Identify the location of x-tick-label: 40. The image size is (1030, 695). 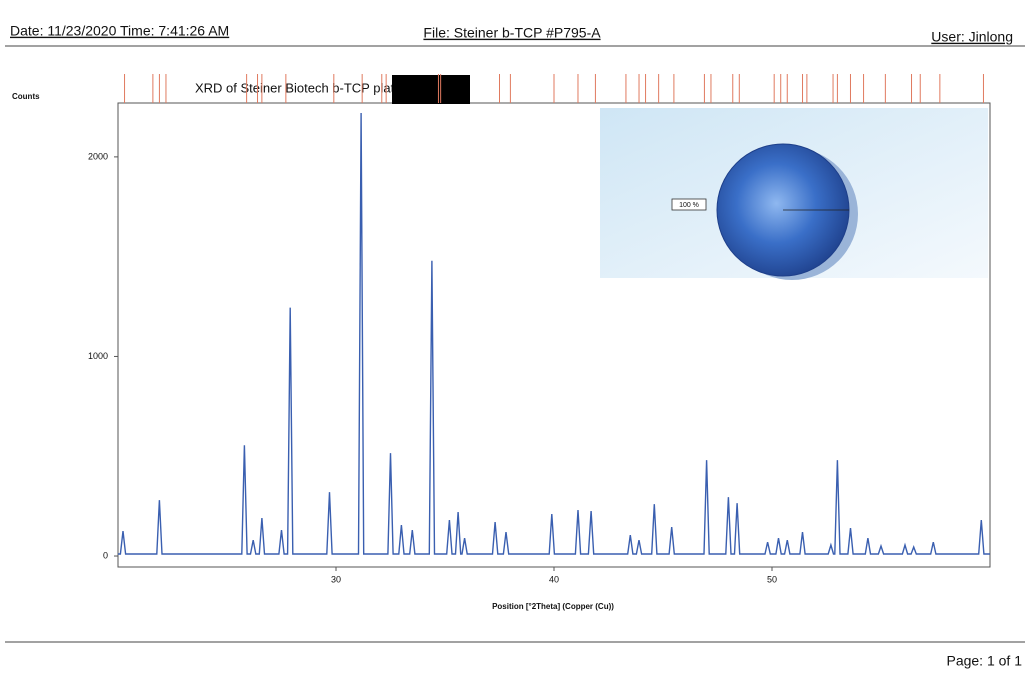
(554, 579).